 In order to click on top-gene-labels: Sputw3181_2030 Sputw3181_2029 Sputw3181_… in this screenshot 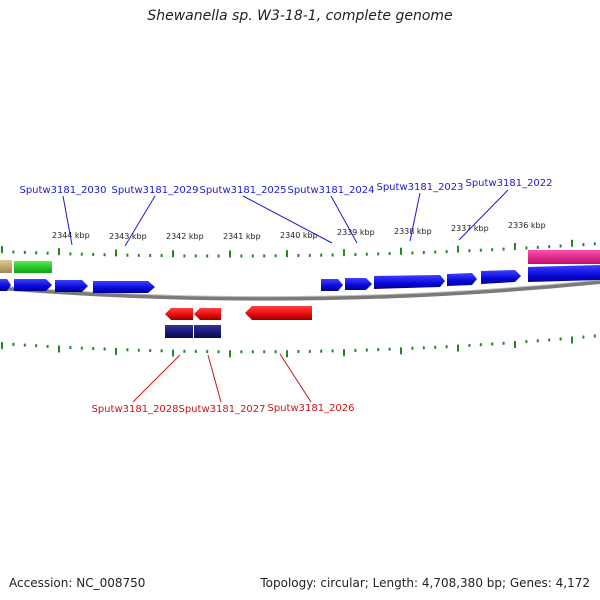, I will do `click(285, 187)`.